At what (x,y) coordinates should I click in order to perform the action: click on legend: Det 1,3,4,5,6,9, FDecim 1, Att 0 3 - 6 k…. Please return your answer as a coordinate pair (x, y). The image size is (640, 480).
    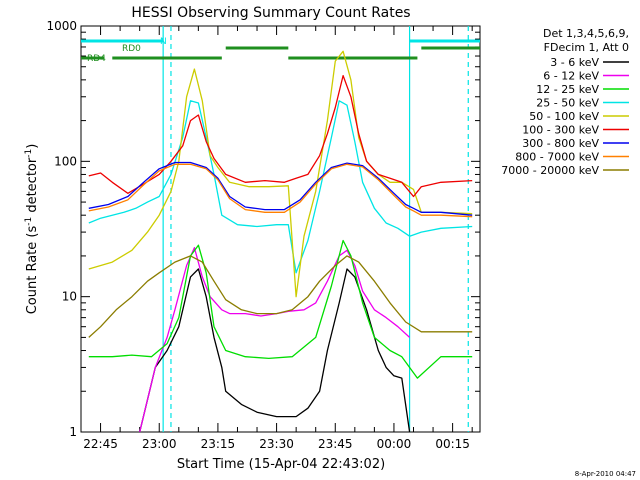
    Looking at the image, I should click on (565, 102).